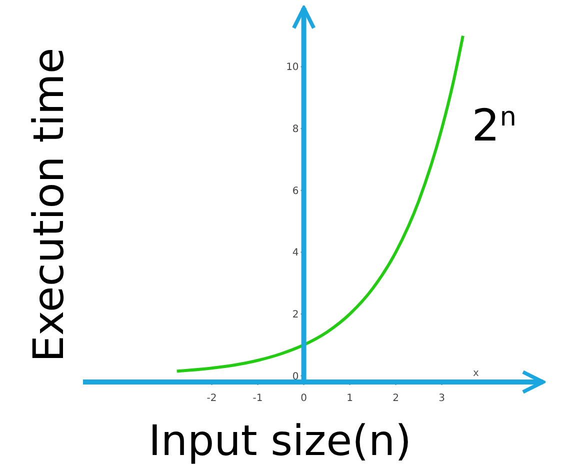 Image resolution: width=562 pixels, height=464 pixels. Describe the element at coordinates (395, 398) in the screenshot. I see `x-tick-label: 2` at that location.